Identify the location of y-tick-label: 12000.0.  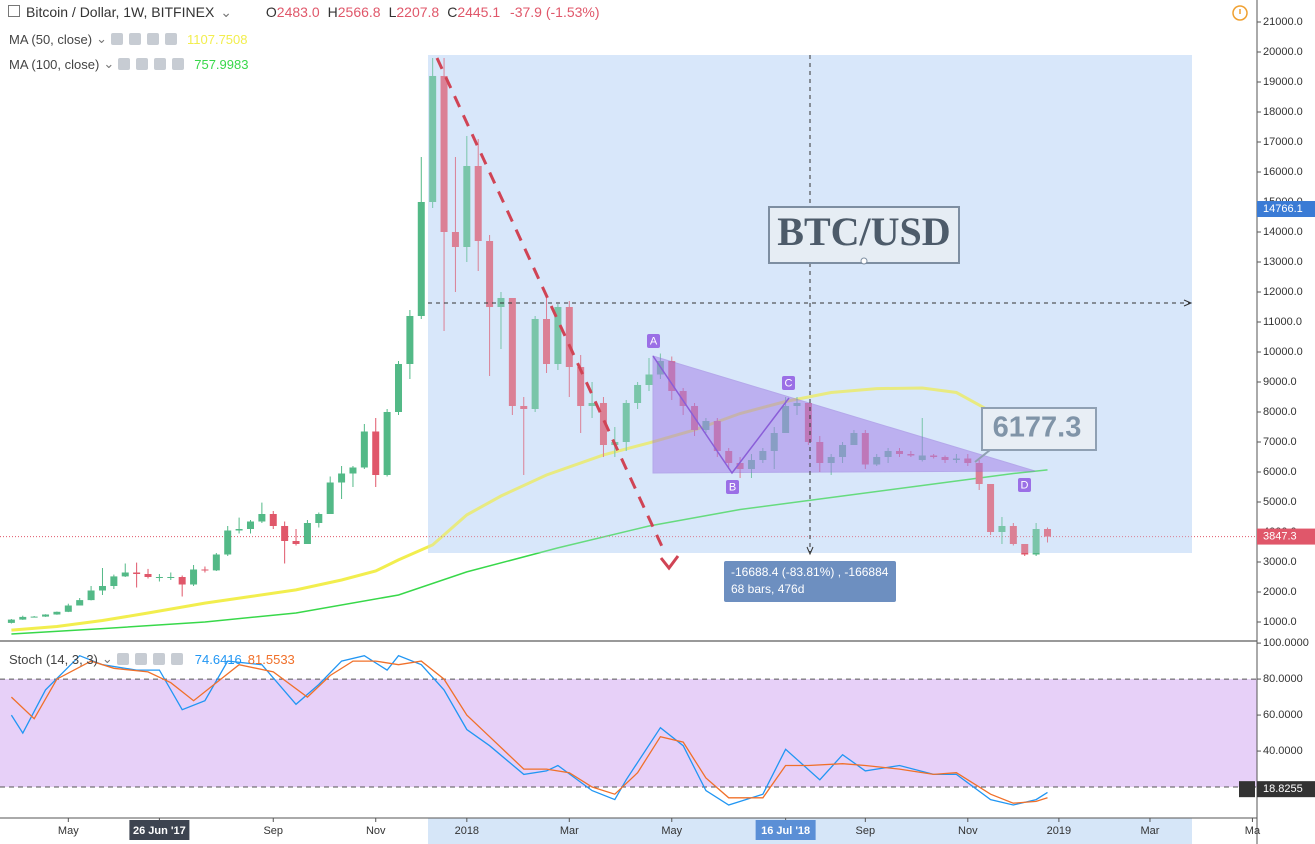
(1283, 292).